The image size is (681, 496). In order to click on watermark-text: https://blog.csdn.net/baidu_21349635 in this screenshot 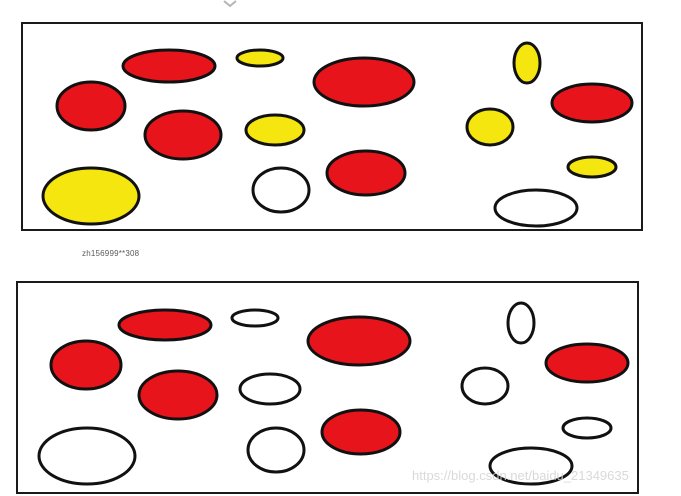, I will do `click(520, 475)`.